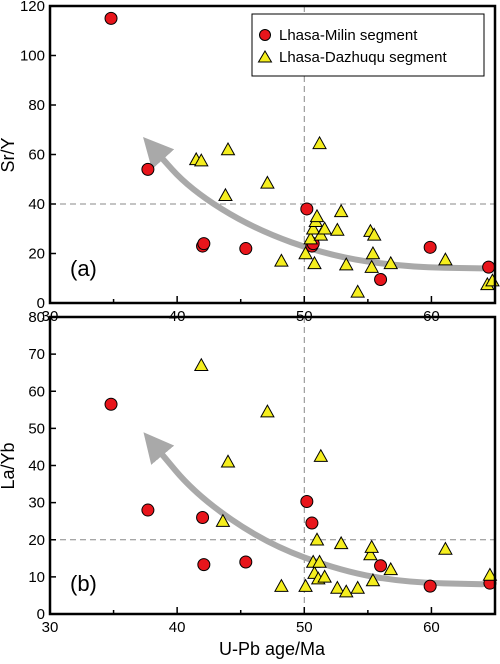 The width and height of the screenshot is (500, 664). What do you see at coordinates (50, 627) in the screenshot?
I see `panel-b-x-tick-label: 30` at bounding box center [50, 627].